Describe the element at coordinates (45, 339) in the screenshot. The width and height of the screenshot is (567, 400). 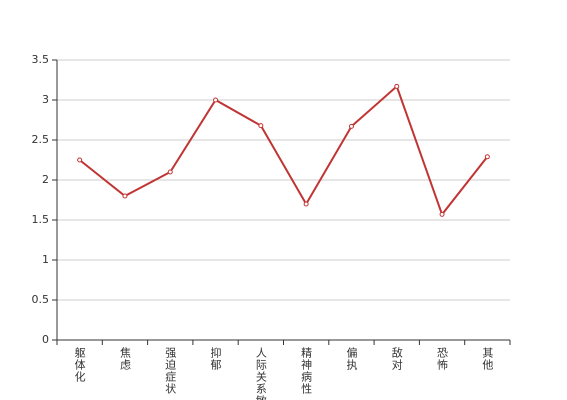
I see `y-tick-label: 0` at that location.